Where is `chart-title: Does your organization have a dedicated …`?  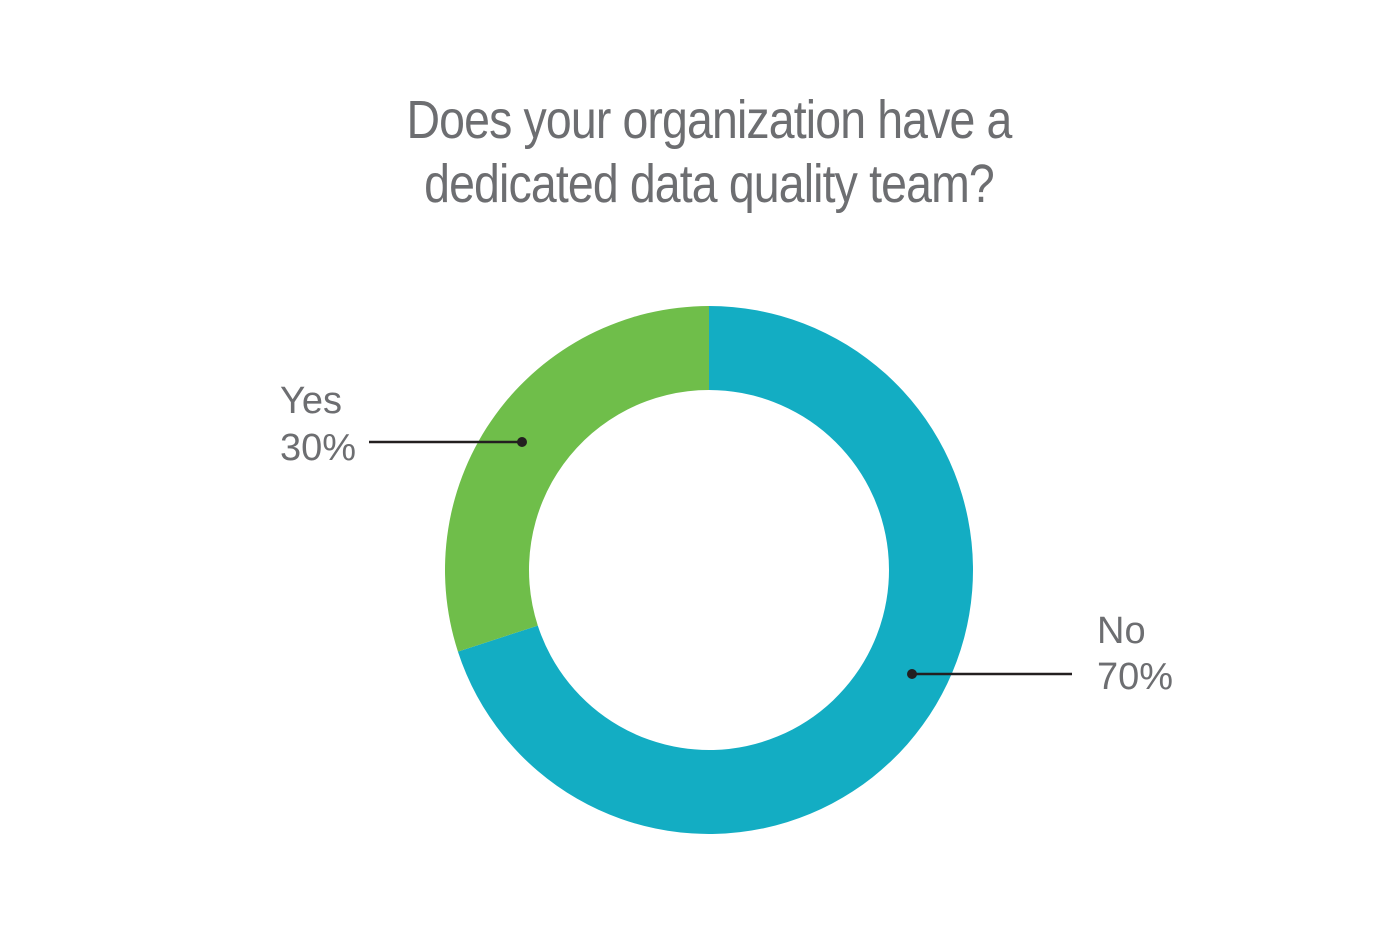
chart-title: Does your organization have a dedicated … is located at coordinates (708, 152).